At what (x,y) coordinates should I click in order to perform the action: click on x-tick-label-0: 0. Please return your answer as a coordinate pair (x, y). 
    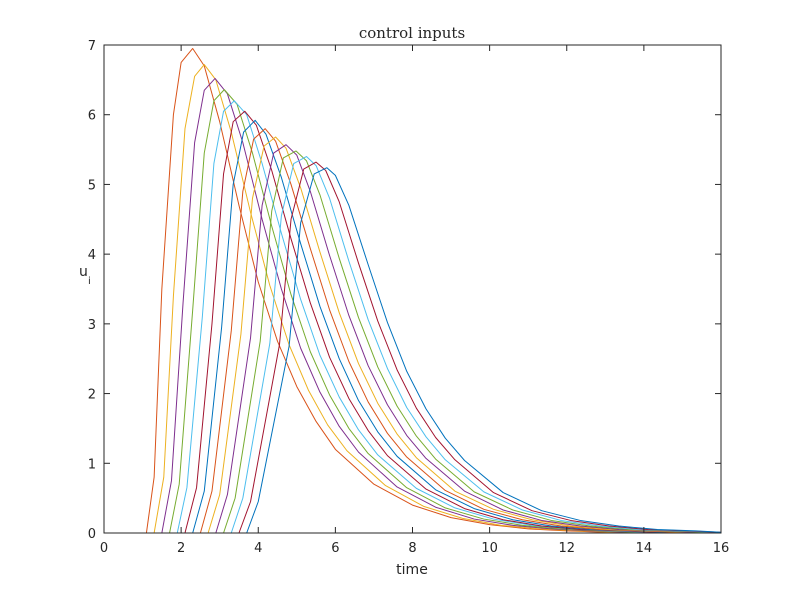
    Looking at the image, I should click on (104, 548).